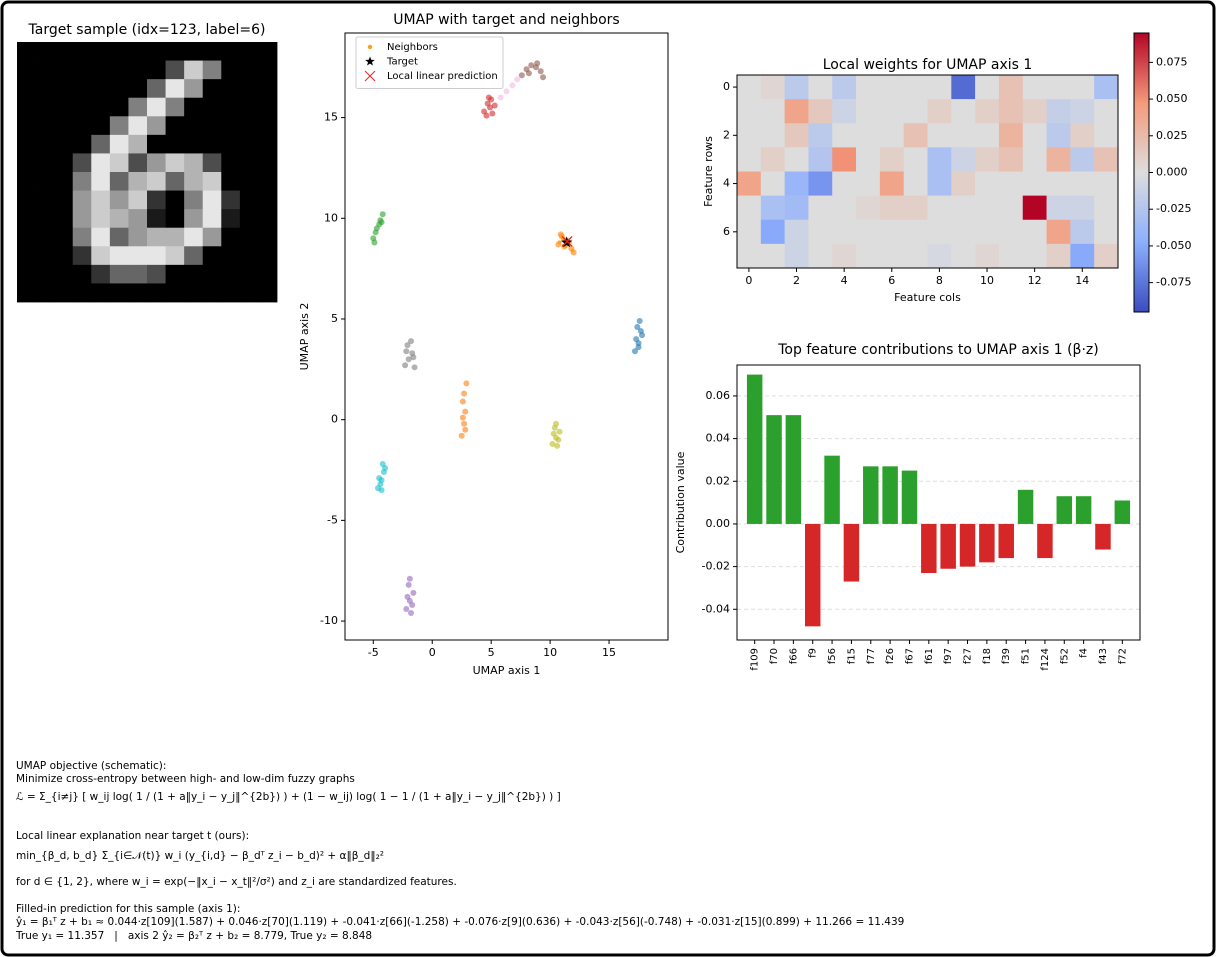 This screenshot has width=1216, height=957. Describe the element at coordinates (832, 656) in the screenshot. I see `x-tick-label: f56` at that location.